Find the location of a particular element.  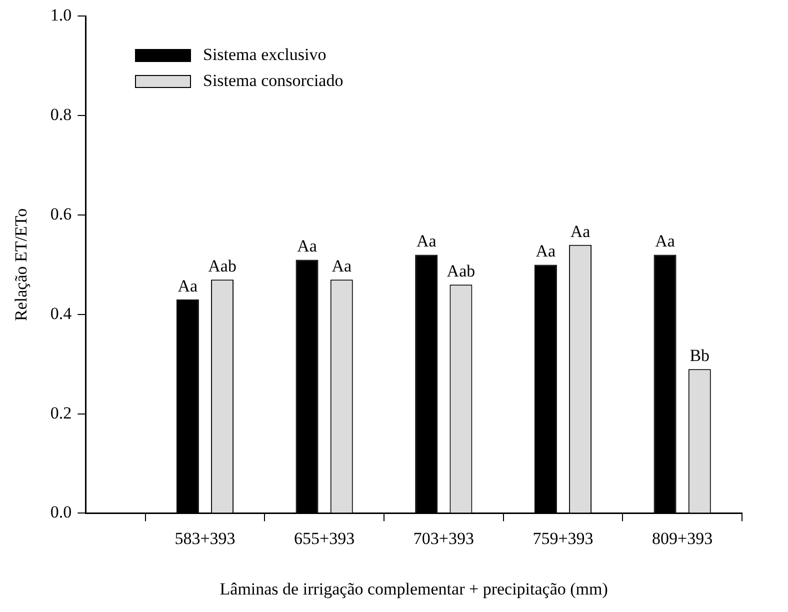

x-tick-label: 809+393 is located at coordinates (682, 538).